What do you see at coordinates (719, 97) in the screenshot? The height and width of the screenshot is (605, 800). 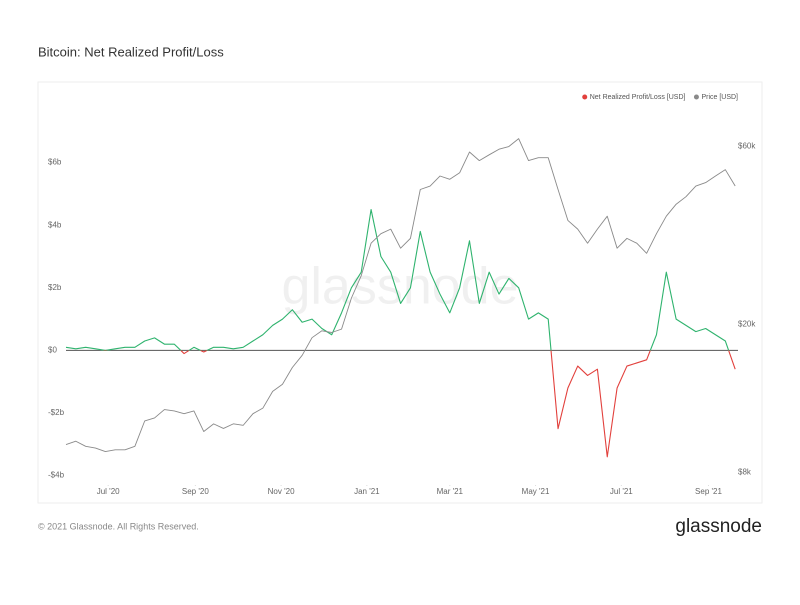 I see `legend-label: Price [USD]` at bounding box center [719, 97].